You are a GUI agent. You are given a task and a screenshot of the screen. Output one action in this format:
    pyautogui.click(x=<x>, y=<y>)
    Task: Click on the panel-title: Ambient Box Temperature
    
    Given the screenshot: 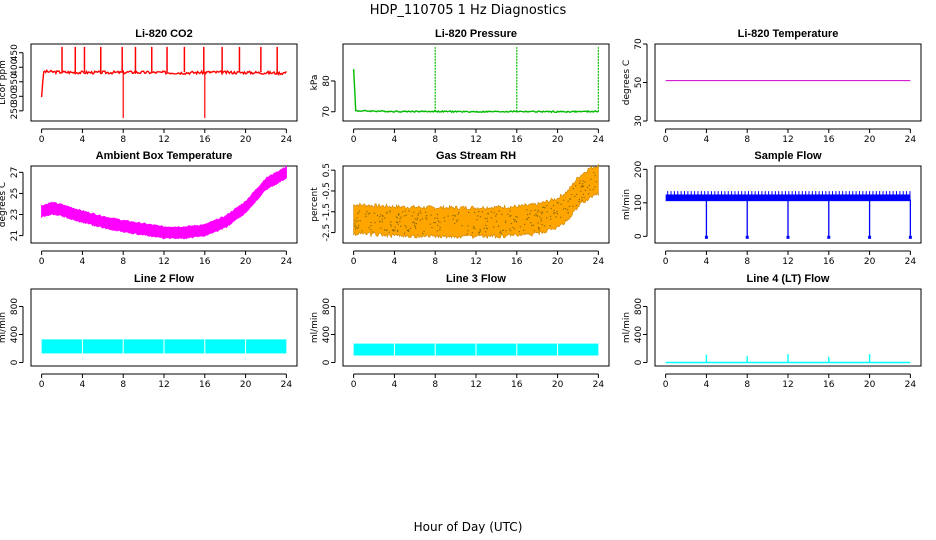 What is the action you would take?
    pyautogui.click(x=164, y=156)
    